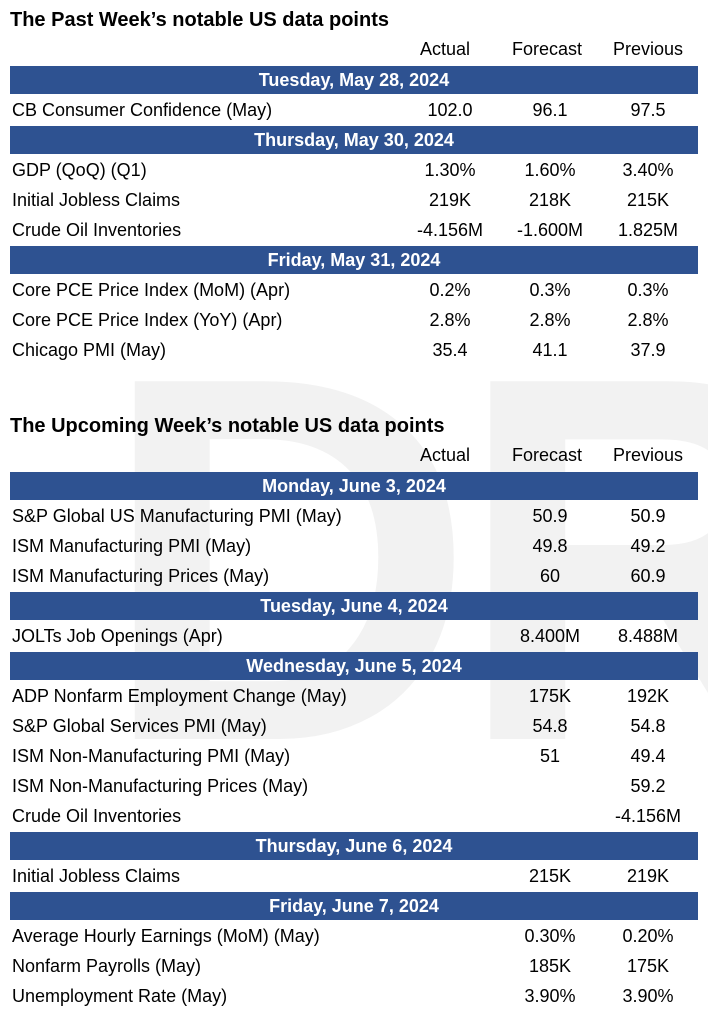 This screenshot has width=708, height=1024. I want to click on actual-value: 1.30%, so click(450, 170).